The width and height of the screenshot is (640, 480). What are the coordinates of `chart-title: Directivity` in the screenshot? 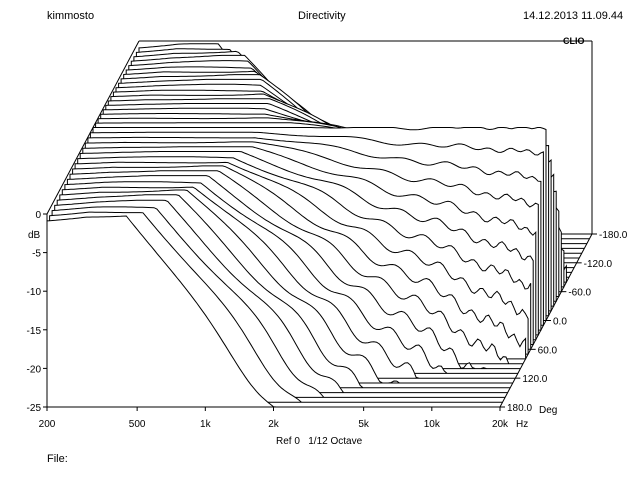 It's located at (322, 16).